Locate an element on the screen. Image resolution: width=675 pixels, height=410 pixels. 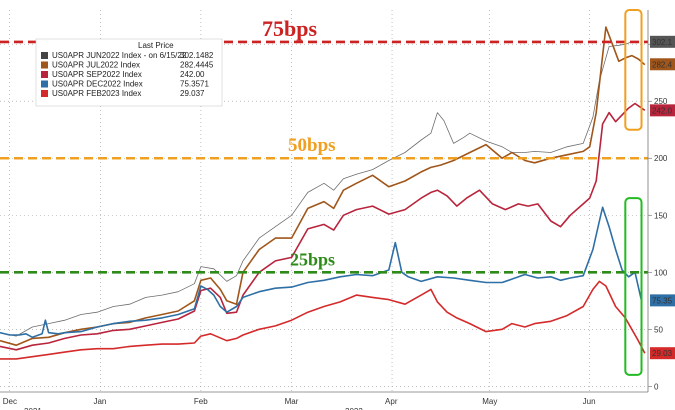
last-value-tags: 302.1 282.4 242.0 75.35 29.03 is located at coordinates (662, 197).